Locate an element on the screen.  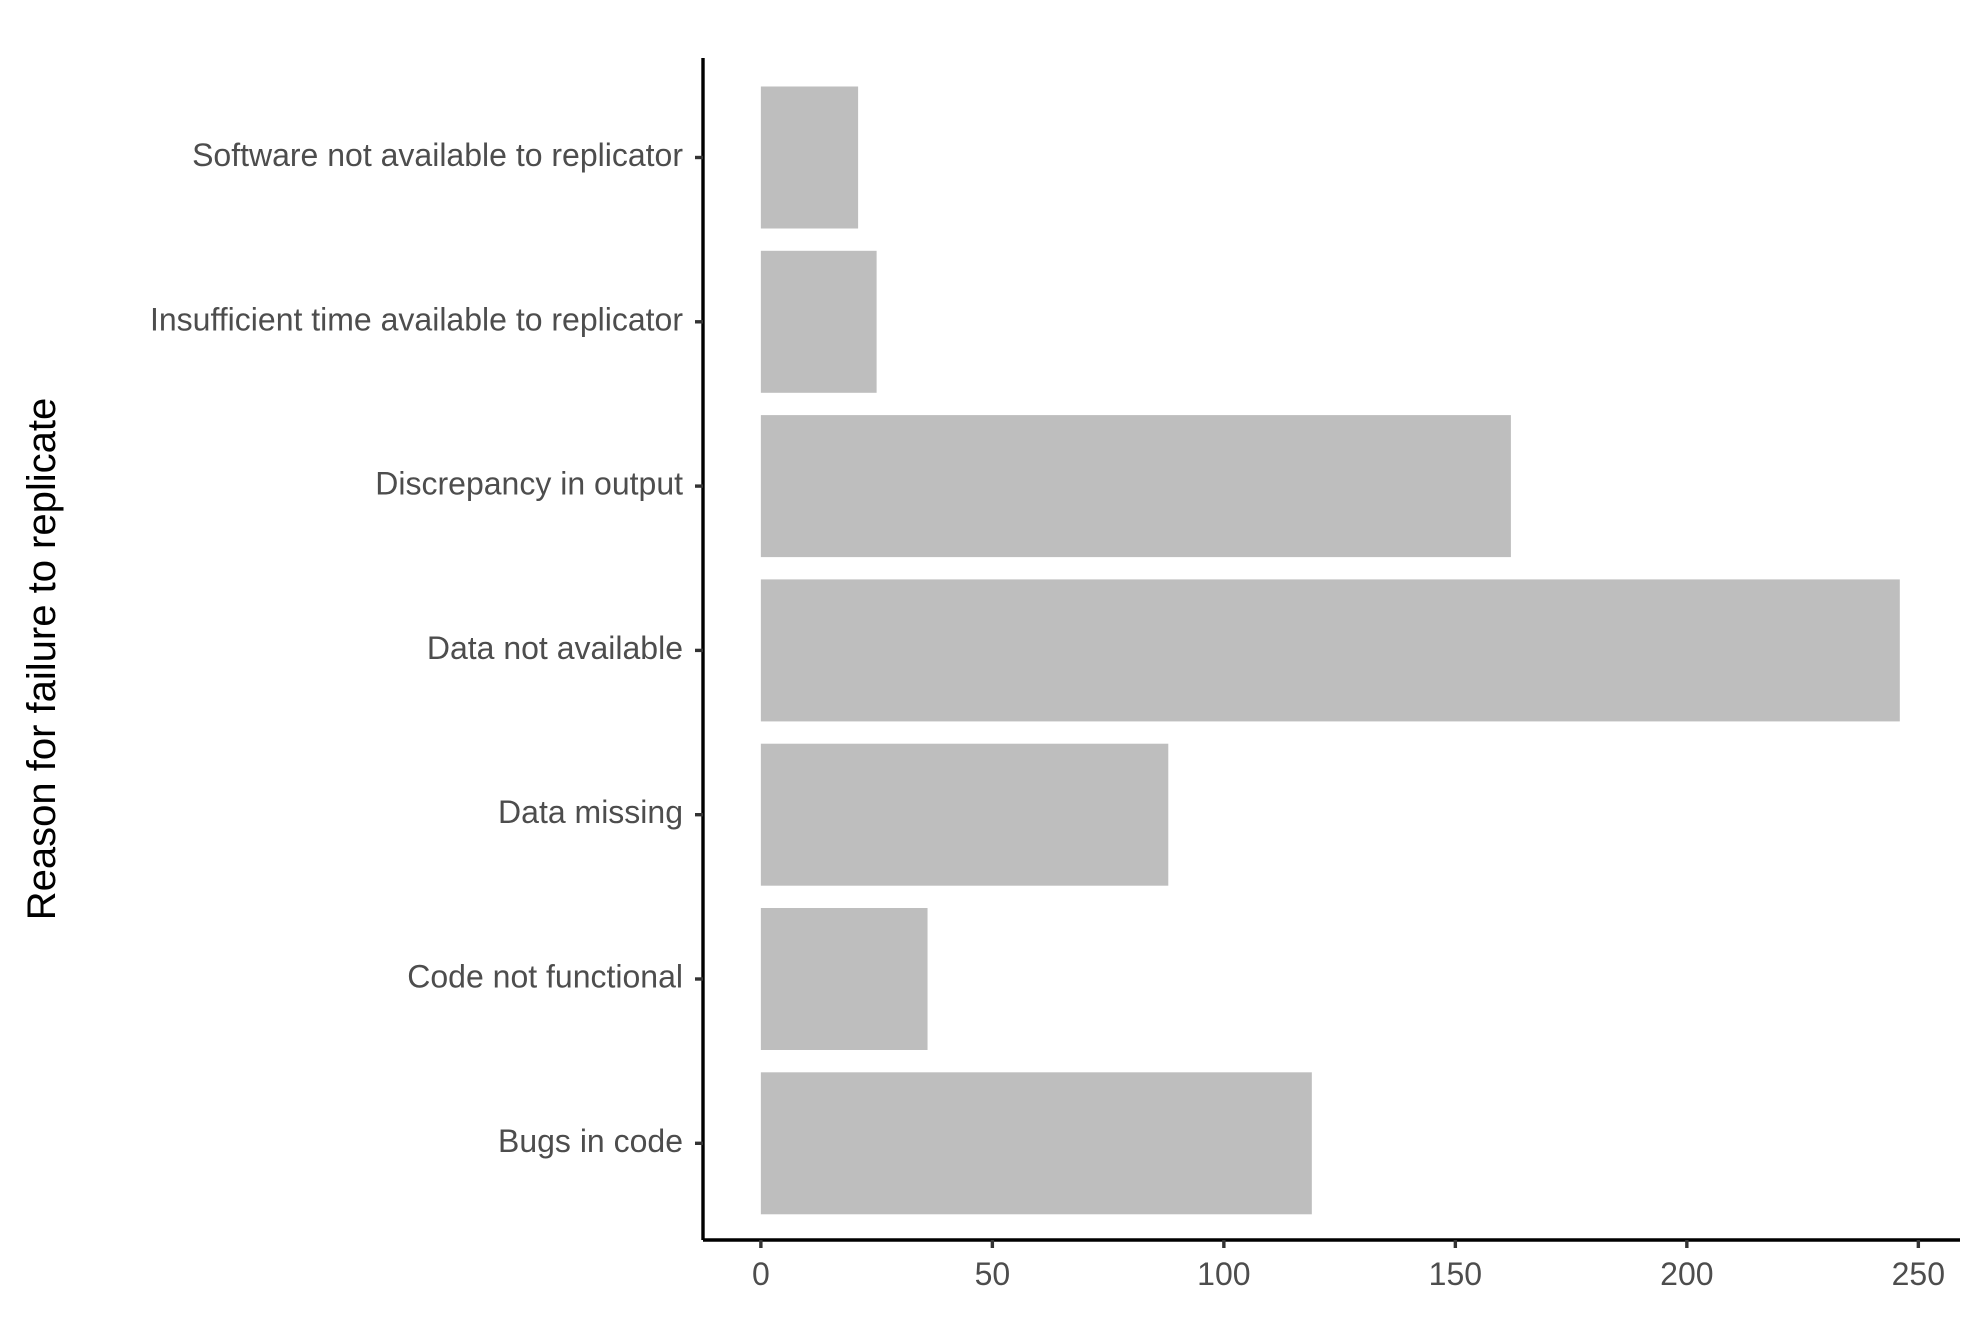
x-tick-label: 200 is located at coordinates (1686, 1274).